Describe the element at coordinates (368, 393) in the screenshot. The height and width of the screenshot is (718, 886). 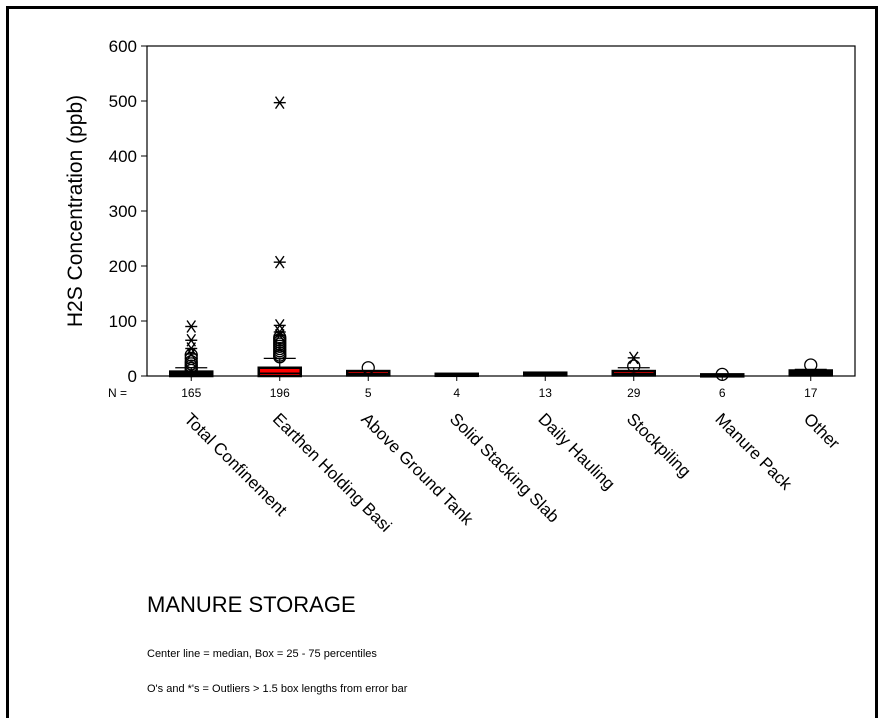
I see `n-count: 5` at that location.